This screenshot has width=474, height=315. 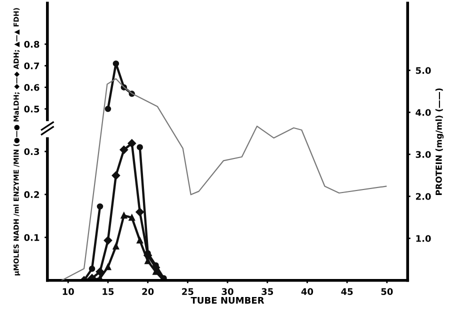 What do you see at coordinates (148, 291) in the screenshot?
I see `x-tick-label: 20` at bounding box center [148, 291].